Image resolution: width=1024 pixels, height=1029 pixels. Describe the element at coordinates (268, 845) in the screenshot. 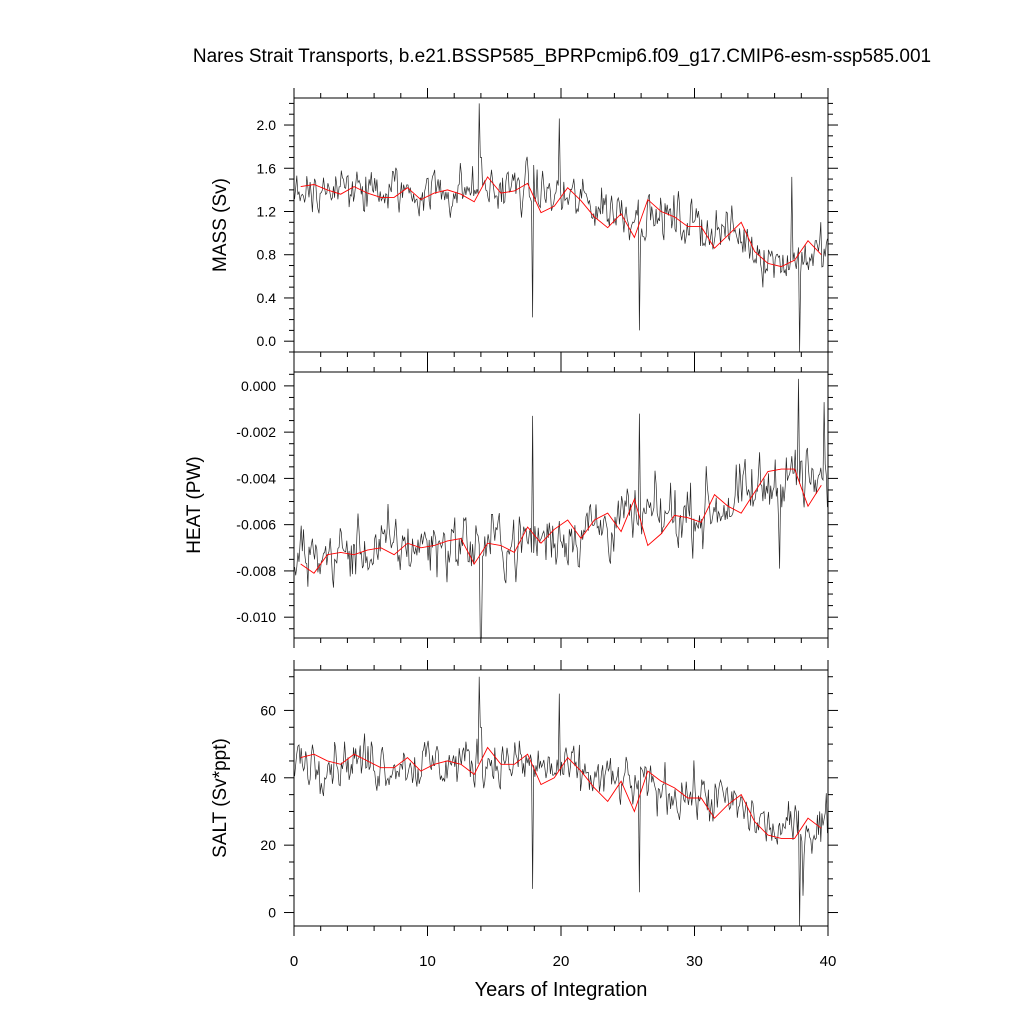

I see `y-tick-label: 20` at that location.